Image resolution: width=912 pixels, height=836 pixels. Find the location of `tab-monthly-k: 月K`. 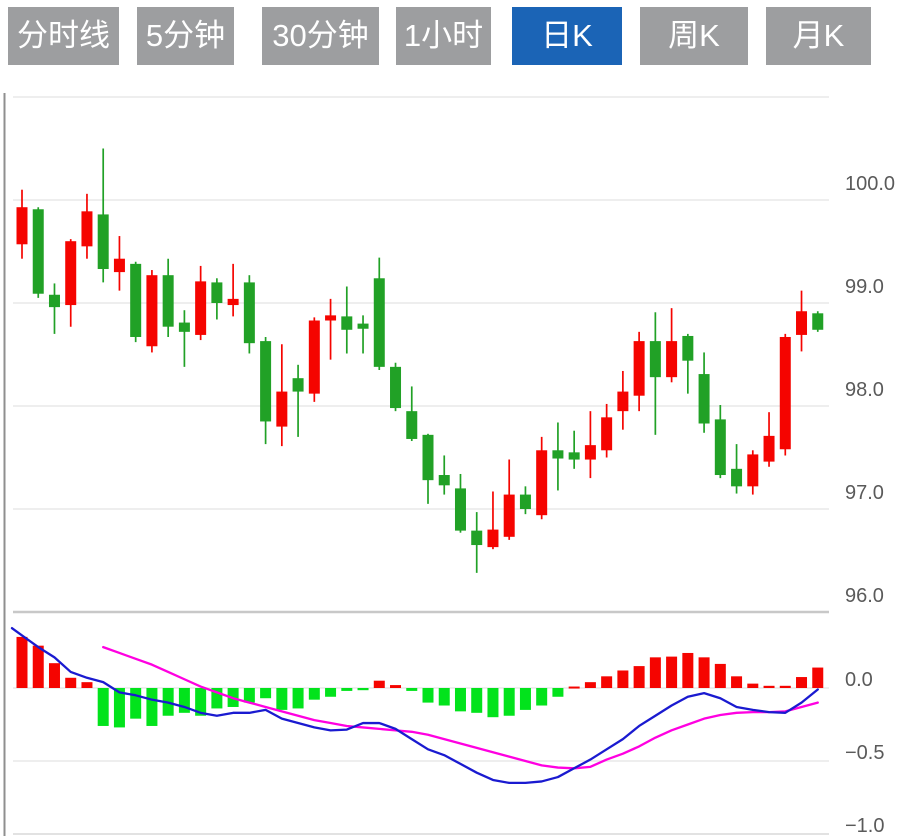

tab-monthly-k: 月K is located at coordinates (818, 36).